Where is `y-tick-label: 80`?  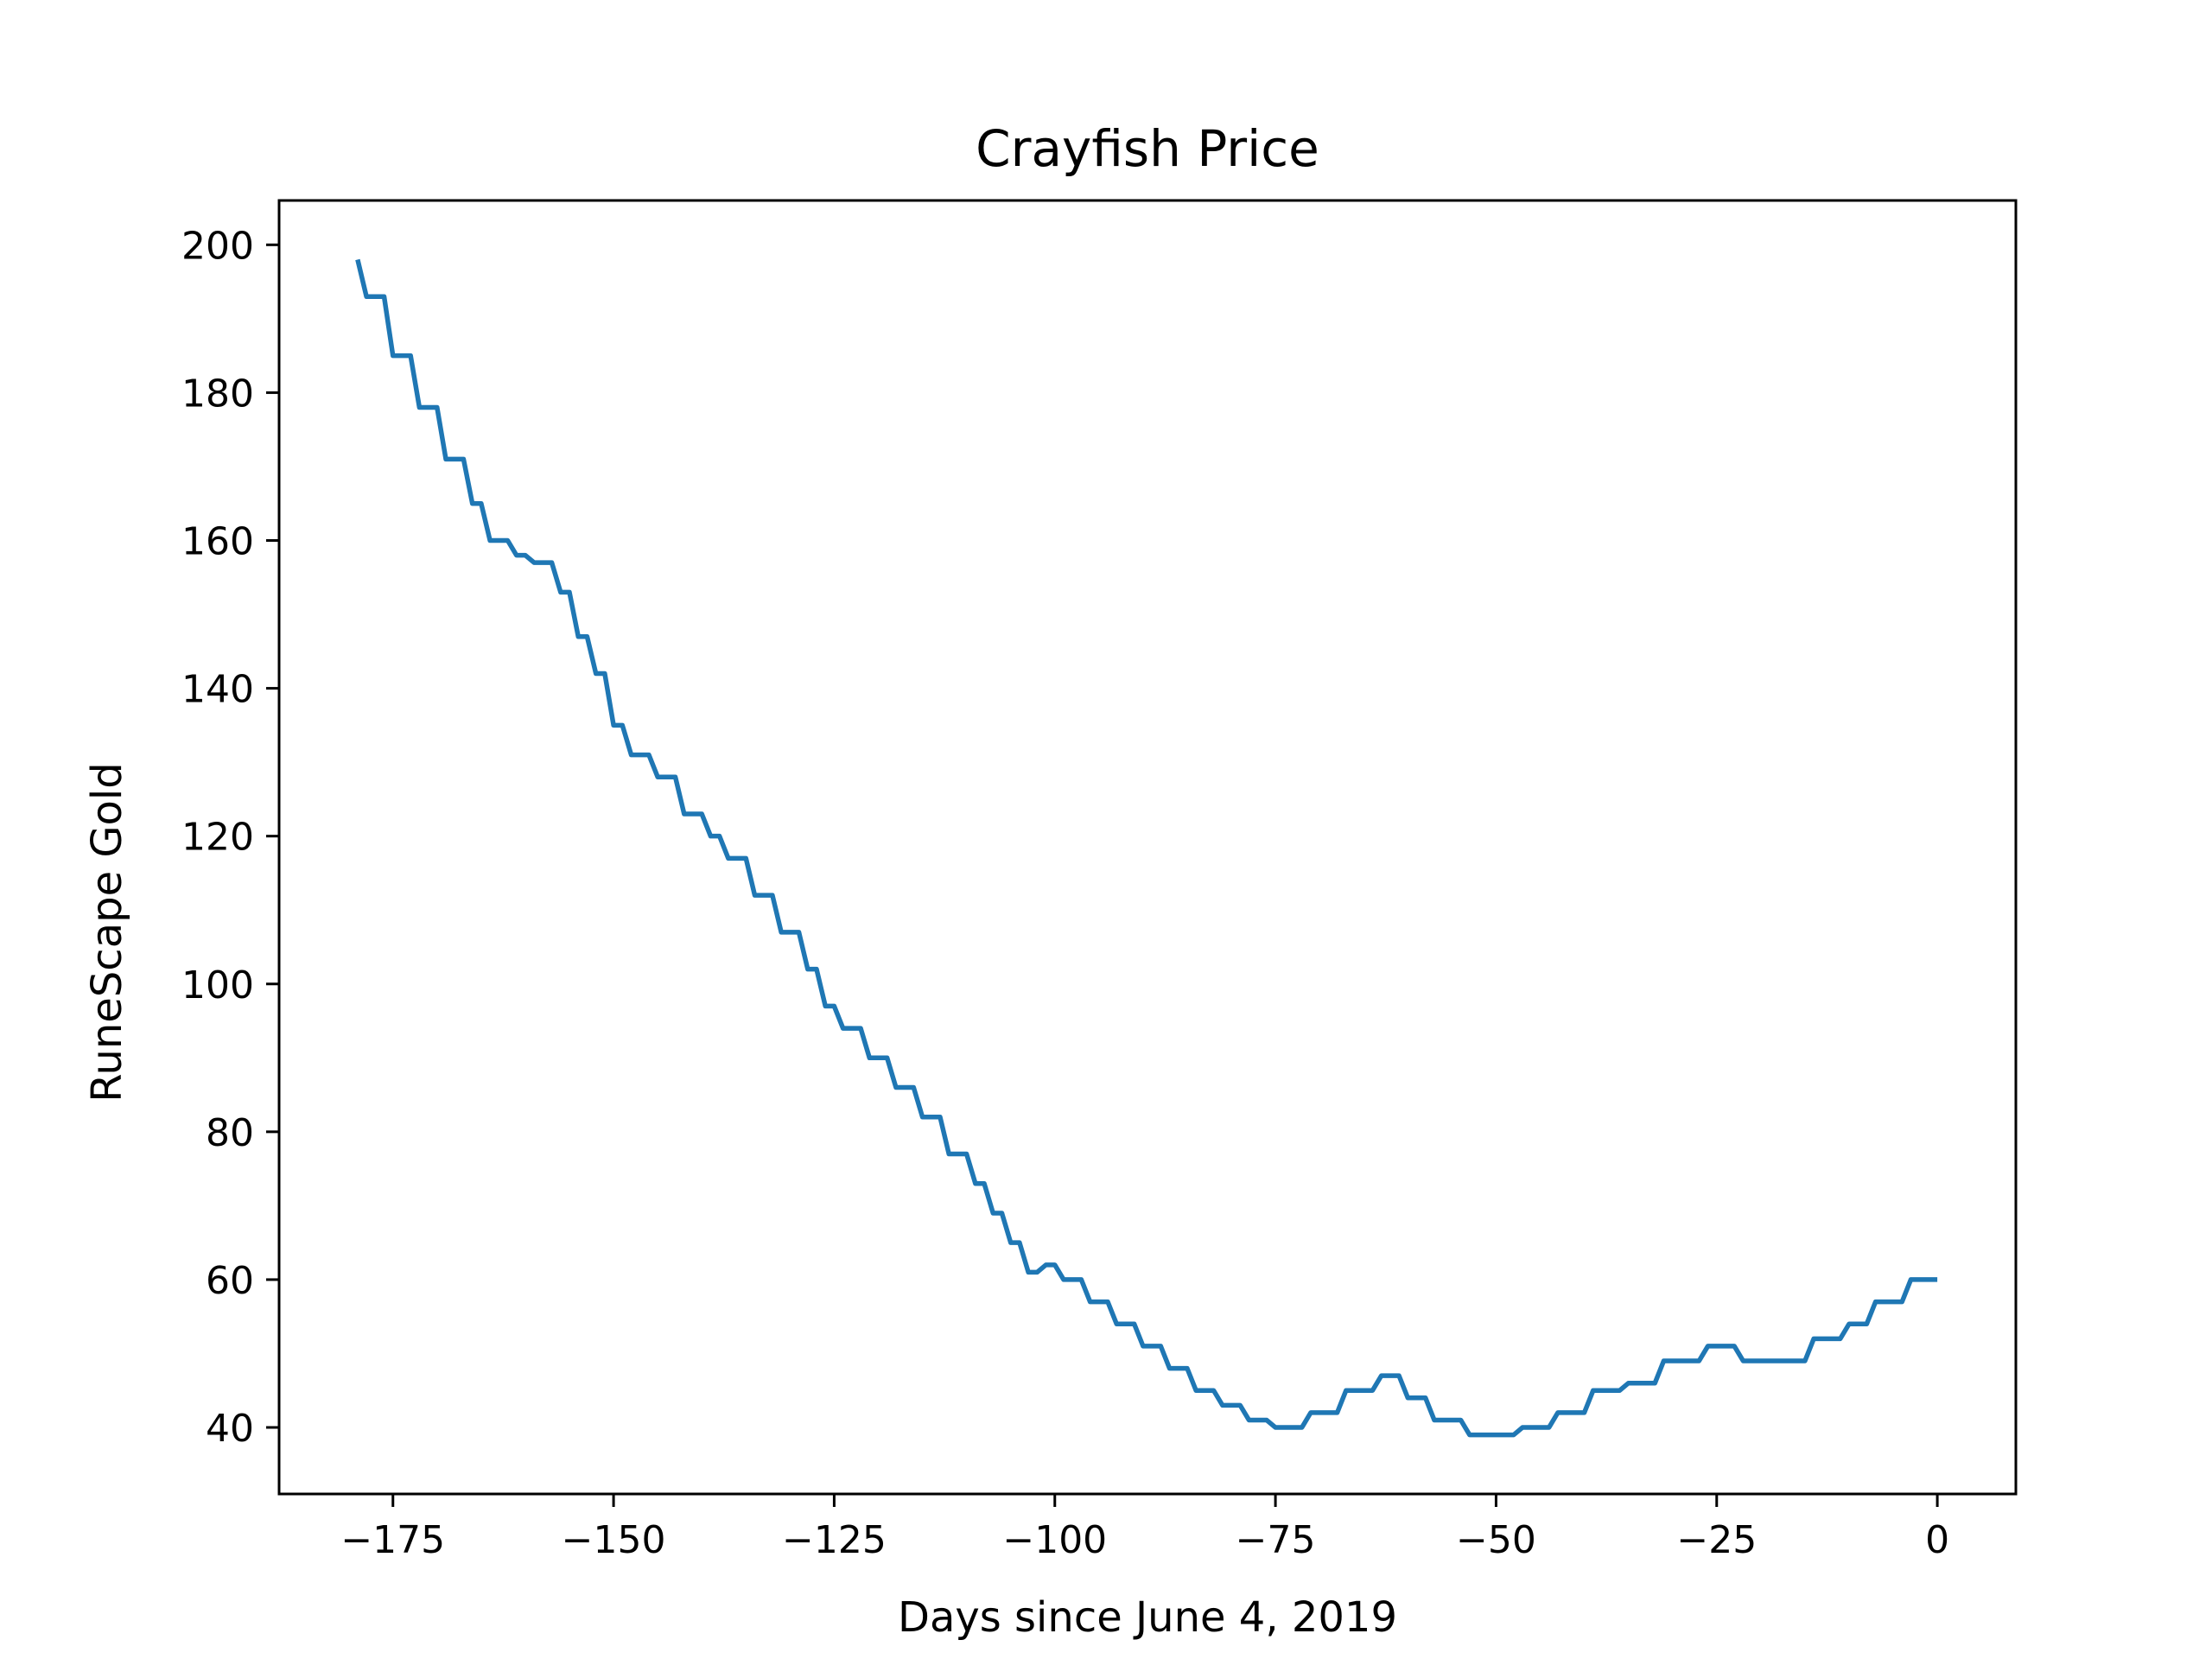 y-tick-label: 80 is located at coordinates (230, 1133).